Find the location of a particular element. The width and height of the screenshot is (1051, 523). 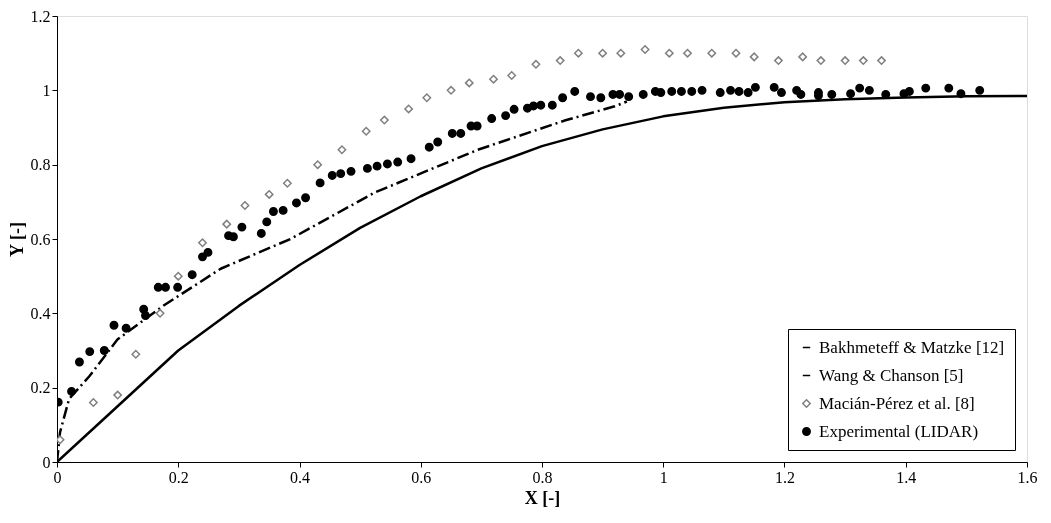

y-tick-label: 0.2 is located at coordinates (40, 388).